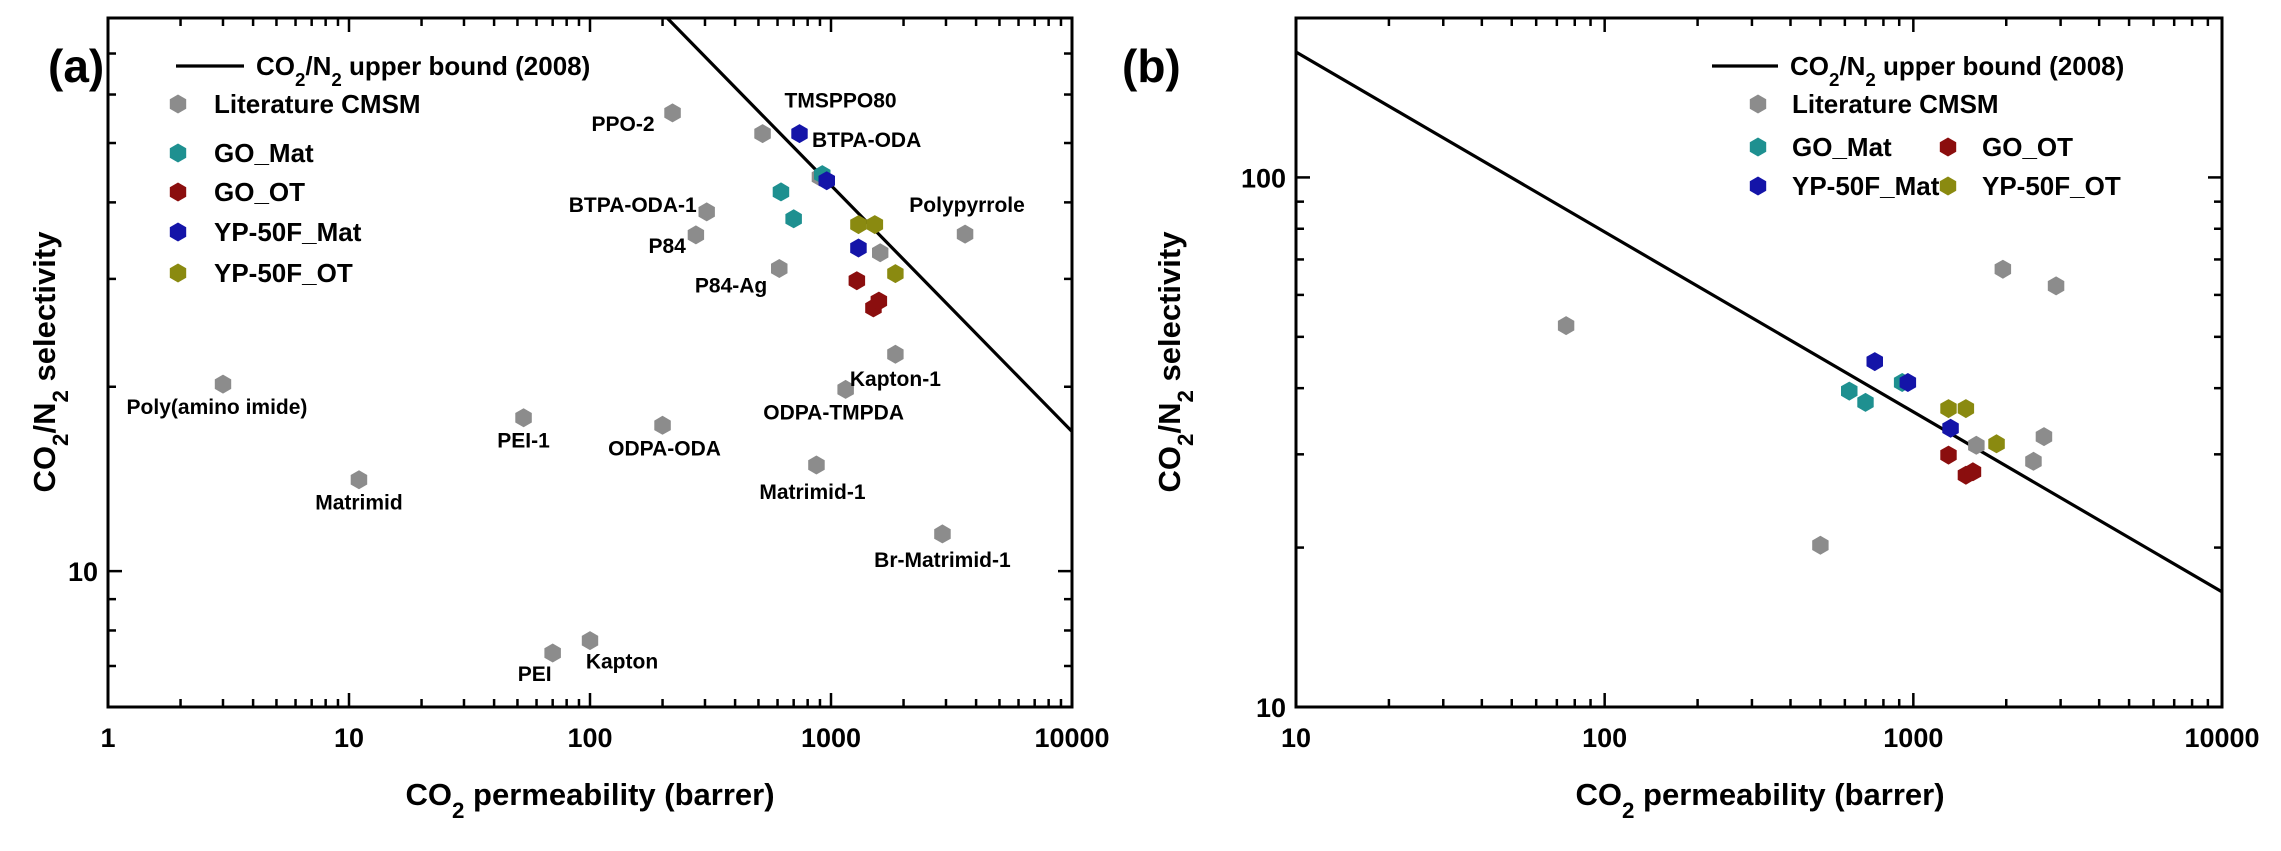  Describe the element at coordinates (622, 124) in the screenshot. I see `point-label-ppo-2: PPO-2` at that location.